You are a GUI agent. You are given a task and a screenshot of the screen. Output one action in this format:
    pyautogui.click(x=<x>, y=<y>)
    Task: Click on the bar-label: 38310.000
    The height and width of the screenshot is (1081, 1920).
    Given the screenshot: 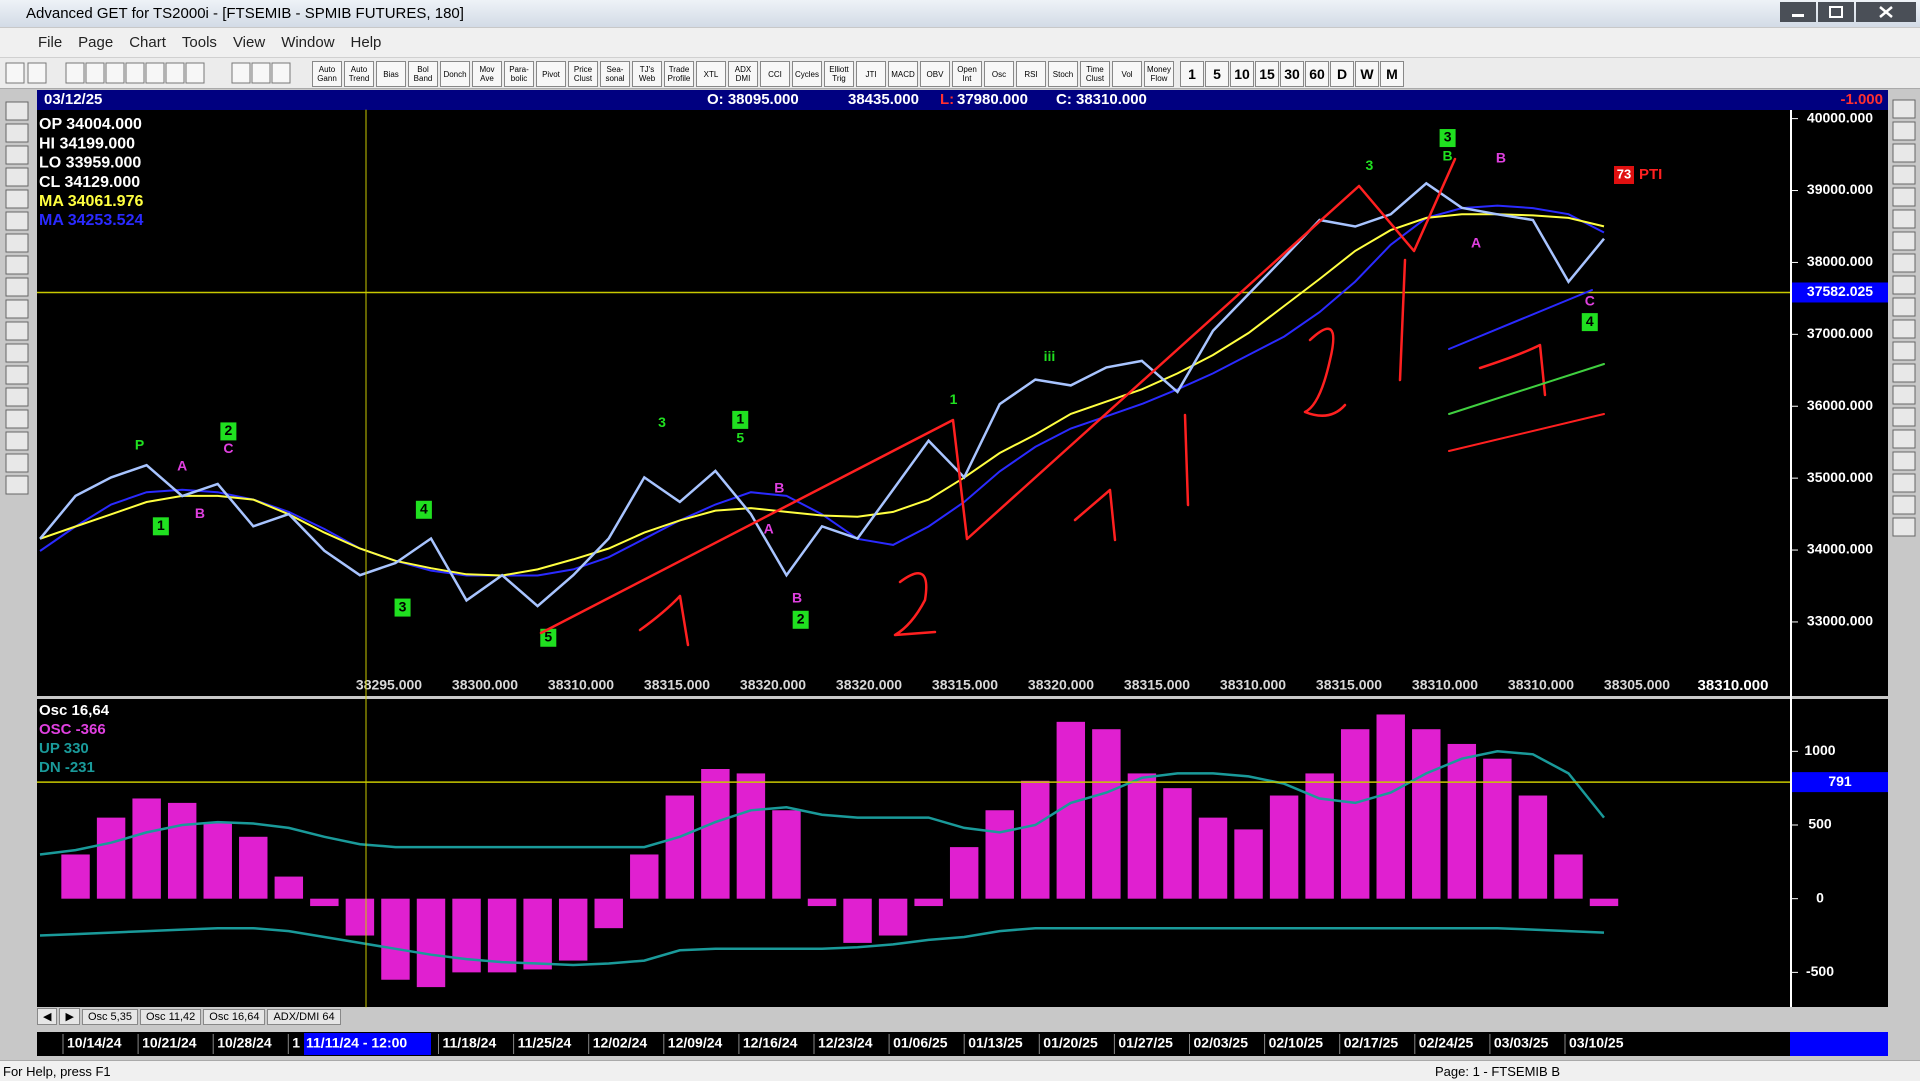 What is the action you would take?
    pyautogui.click(x=1541, y=685)
    